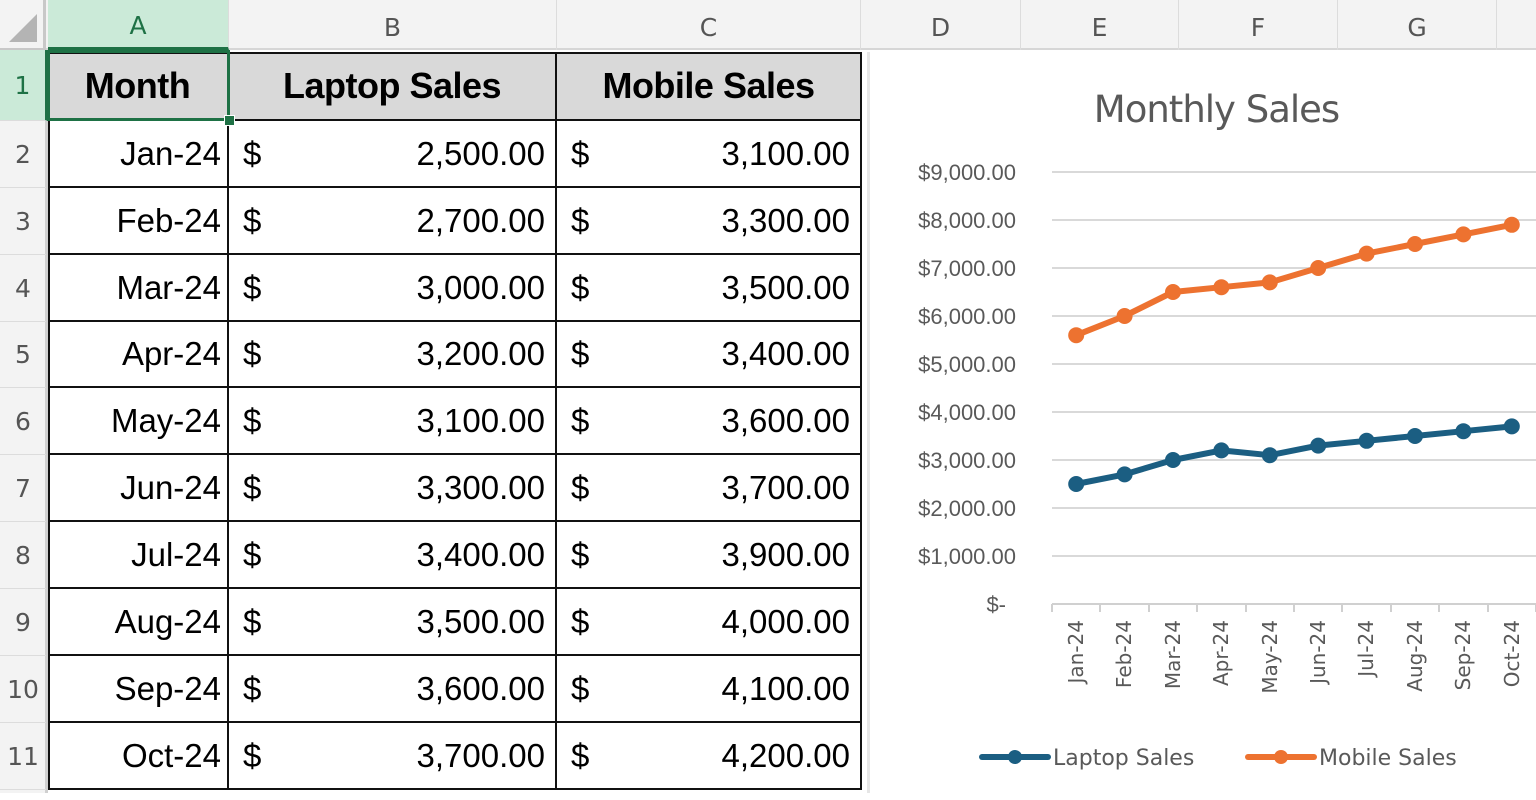 The height and width of the screenshot is (800, 1536). What do you see at coordinates (785, 353) in the screenshot?
I see `mobile-value: 3,400.00` at bounding box center [785, 353].